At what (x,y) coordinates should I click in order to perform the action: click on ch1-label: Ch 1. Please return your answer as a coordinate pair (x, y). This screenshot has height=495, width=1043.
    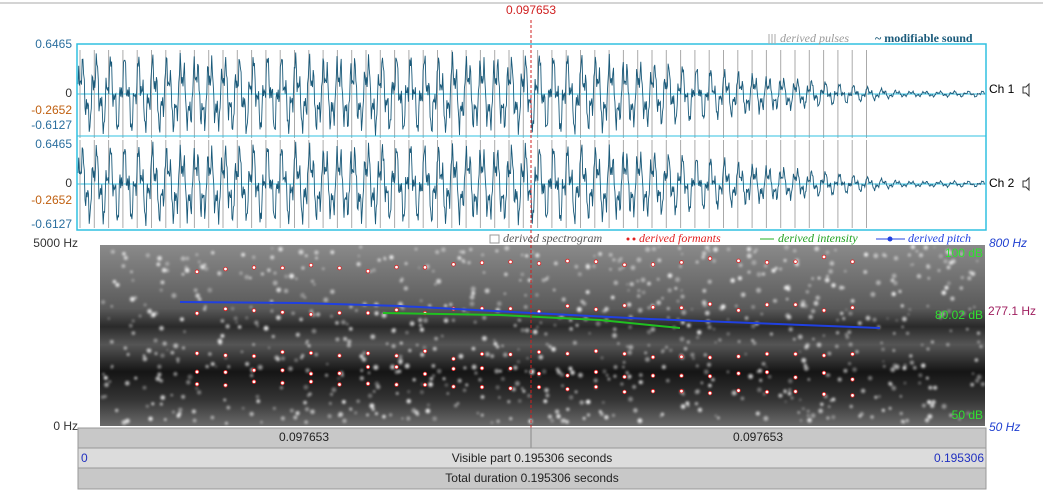
    Looking at the image, I should click on (1002, 89).